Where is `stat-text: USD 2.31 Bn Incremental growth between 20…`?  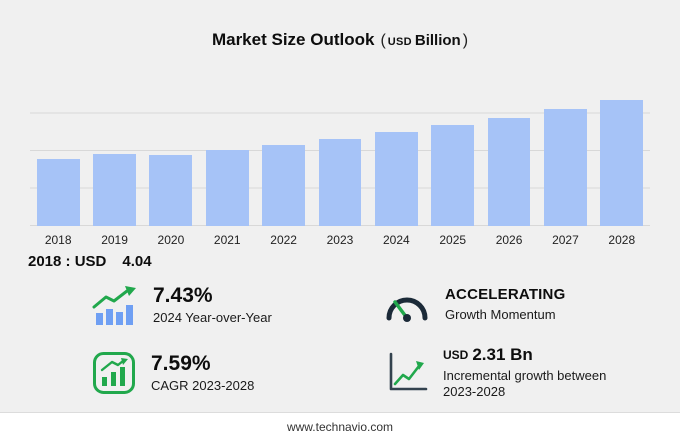
stat-text: USD 2.31 Bn Incremental growth between 20… is located at coordinates (530, 372).